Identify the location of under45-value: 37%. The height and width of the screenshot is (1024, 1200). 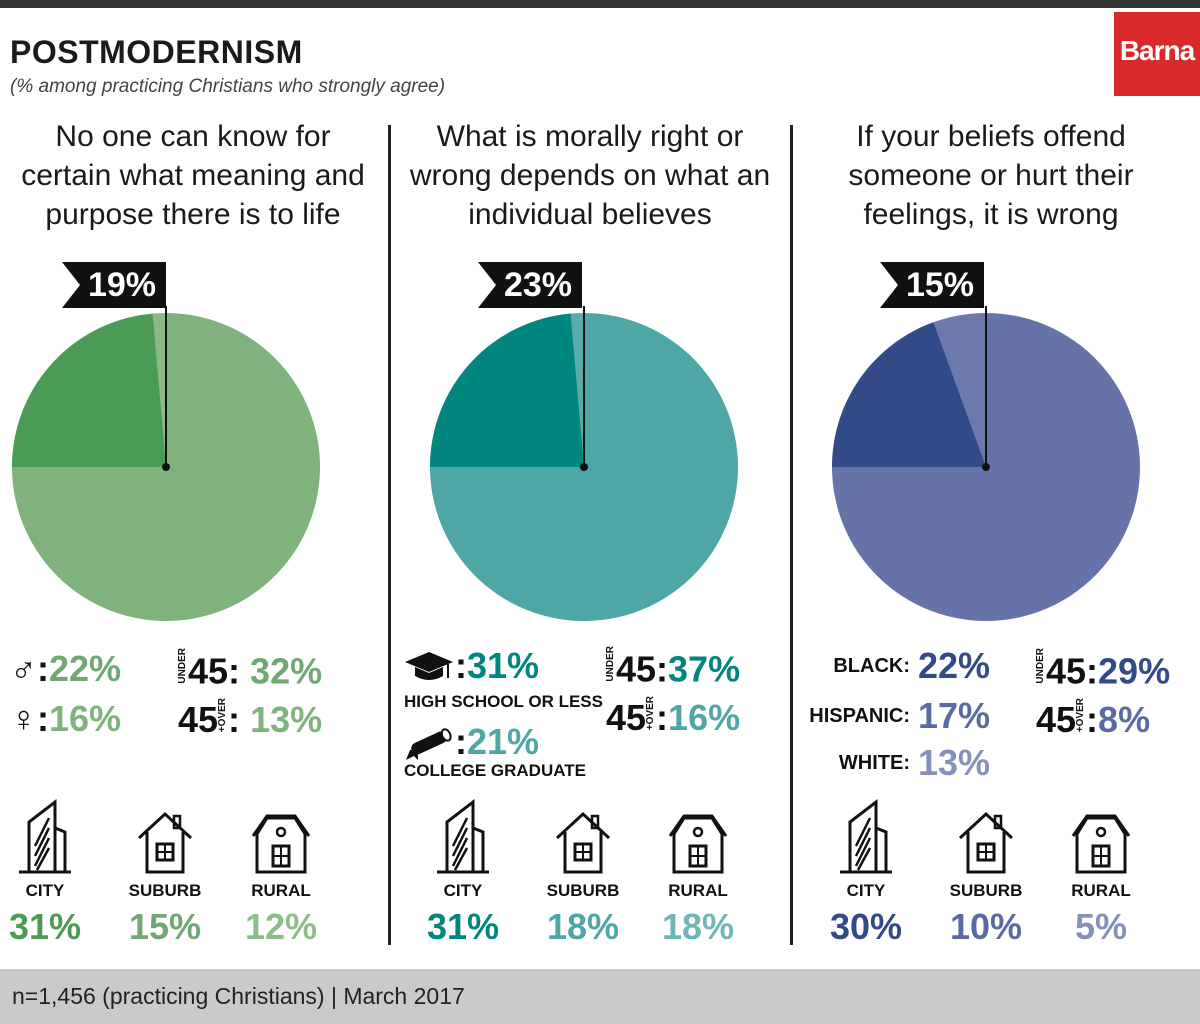
(704, 669).